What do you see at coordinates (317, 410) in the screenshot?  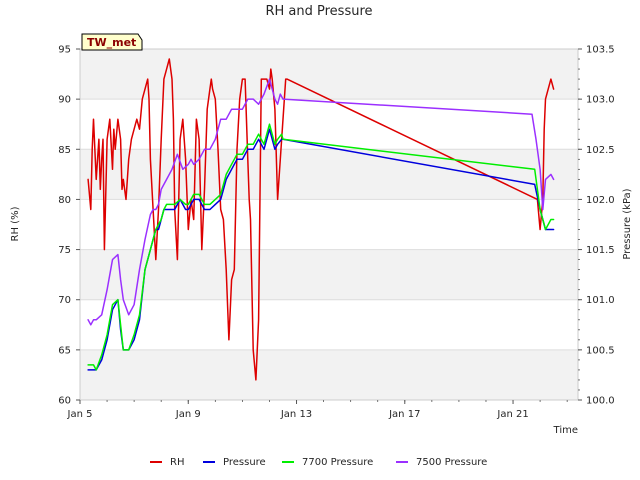 I see `x-axis: Jan 5 Jan 9 Jan 13 Jan 17 Jan 21` at bounding box center [317, 410].